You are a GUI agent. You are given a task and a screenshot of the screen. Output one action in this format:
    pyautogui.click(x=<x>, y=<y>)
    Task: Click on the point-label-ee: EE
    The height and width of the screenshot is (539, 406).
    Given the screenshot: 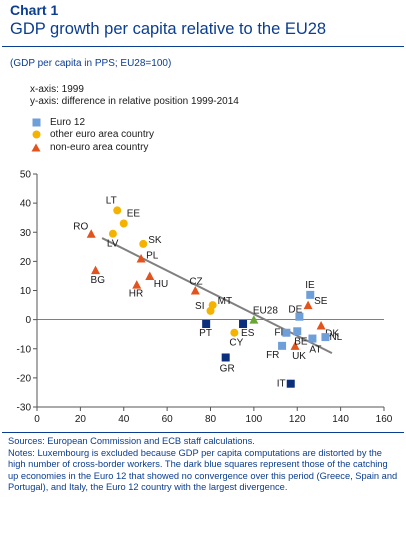 What is the action you would take?
    pyautogui.click(x=134, y=214)
    